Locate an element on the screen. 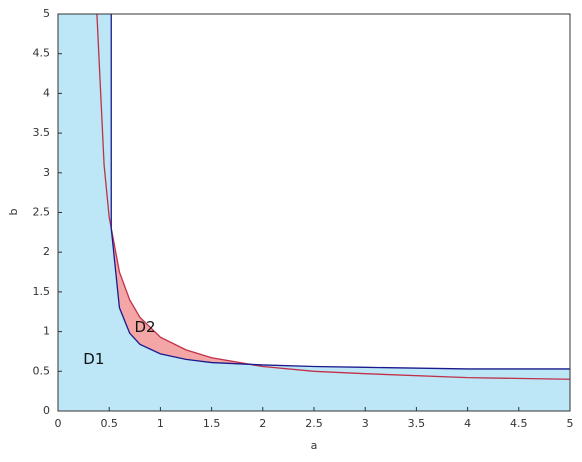 This screenshot has width=582, height=462. y-tick-label: 5 is located at coordinates (46, 13).